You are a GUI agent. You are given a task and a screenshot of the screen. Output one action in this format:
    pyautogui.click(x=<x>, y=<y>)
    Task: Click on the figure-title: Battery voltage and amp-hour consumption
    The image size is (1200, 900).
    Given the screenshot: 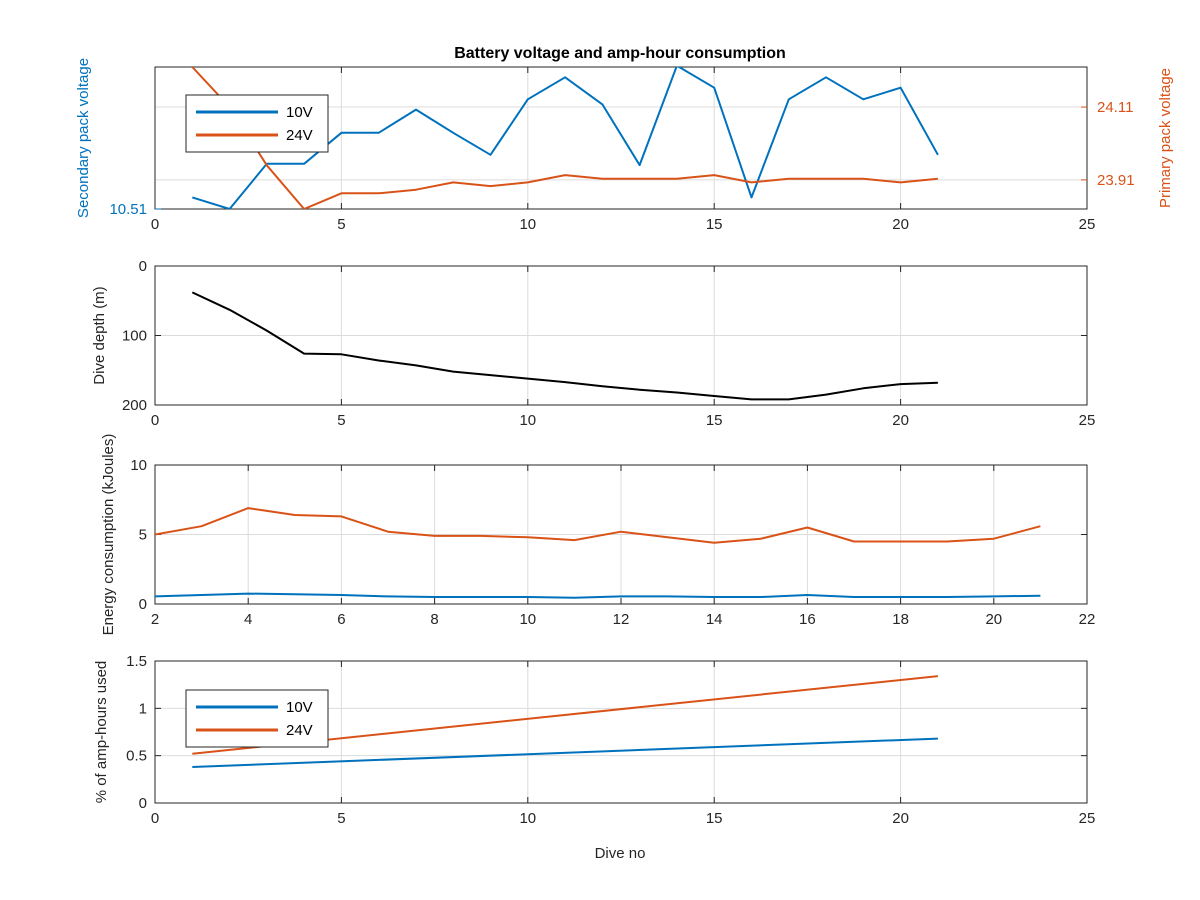 What is the action you would take?
    pyautogui.click(x=620, y=53)
    